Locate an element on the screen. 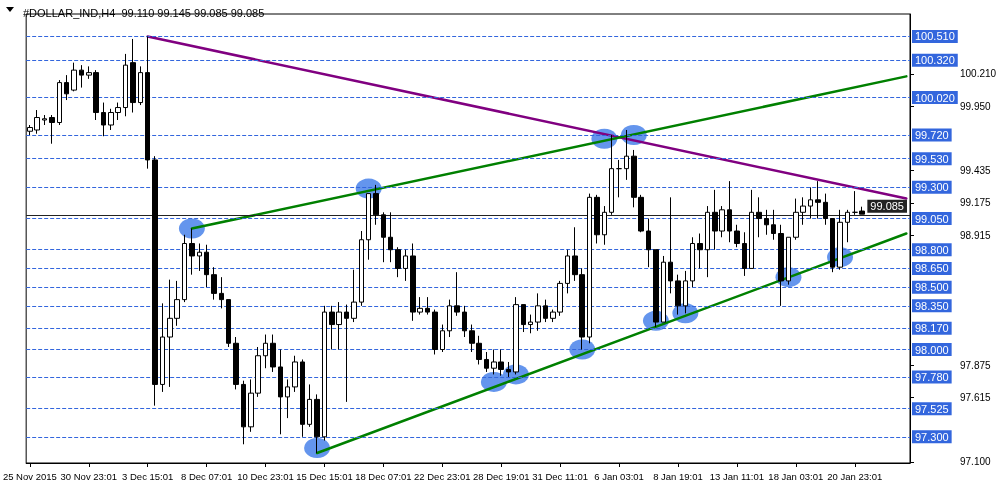  x-tick-label: 3 Dec 15:01 is located at coordinates (148, 476).